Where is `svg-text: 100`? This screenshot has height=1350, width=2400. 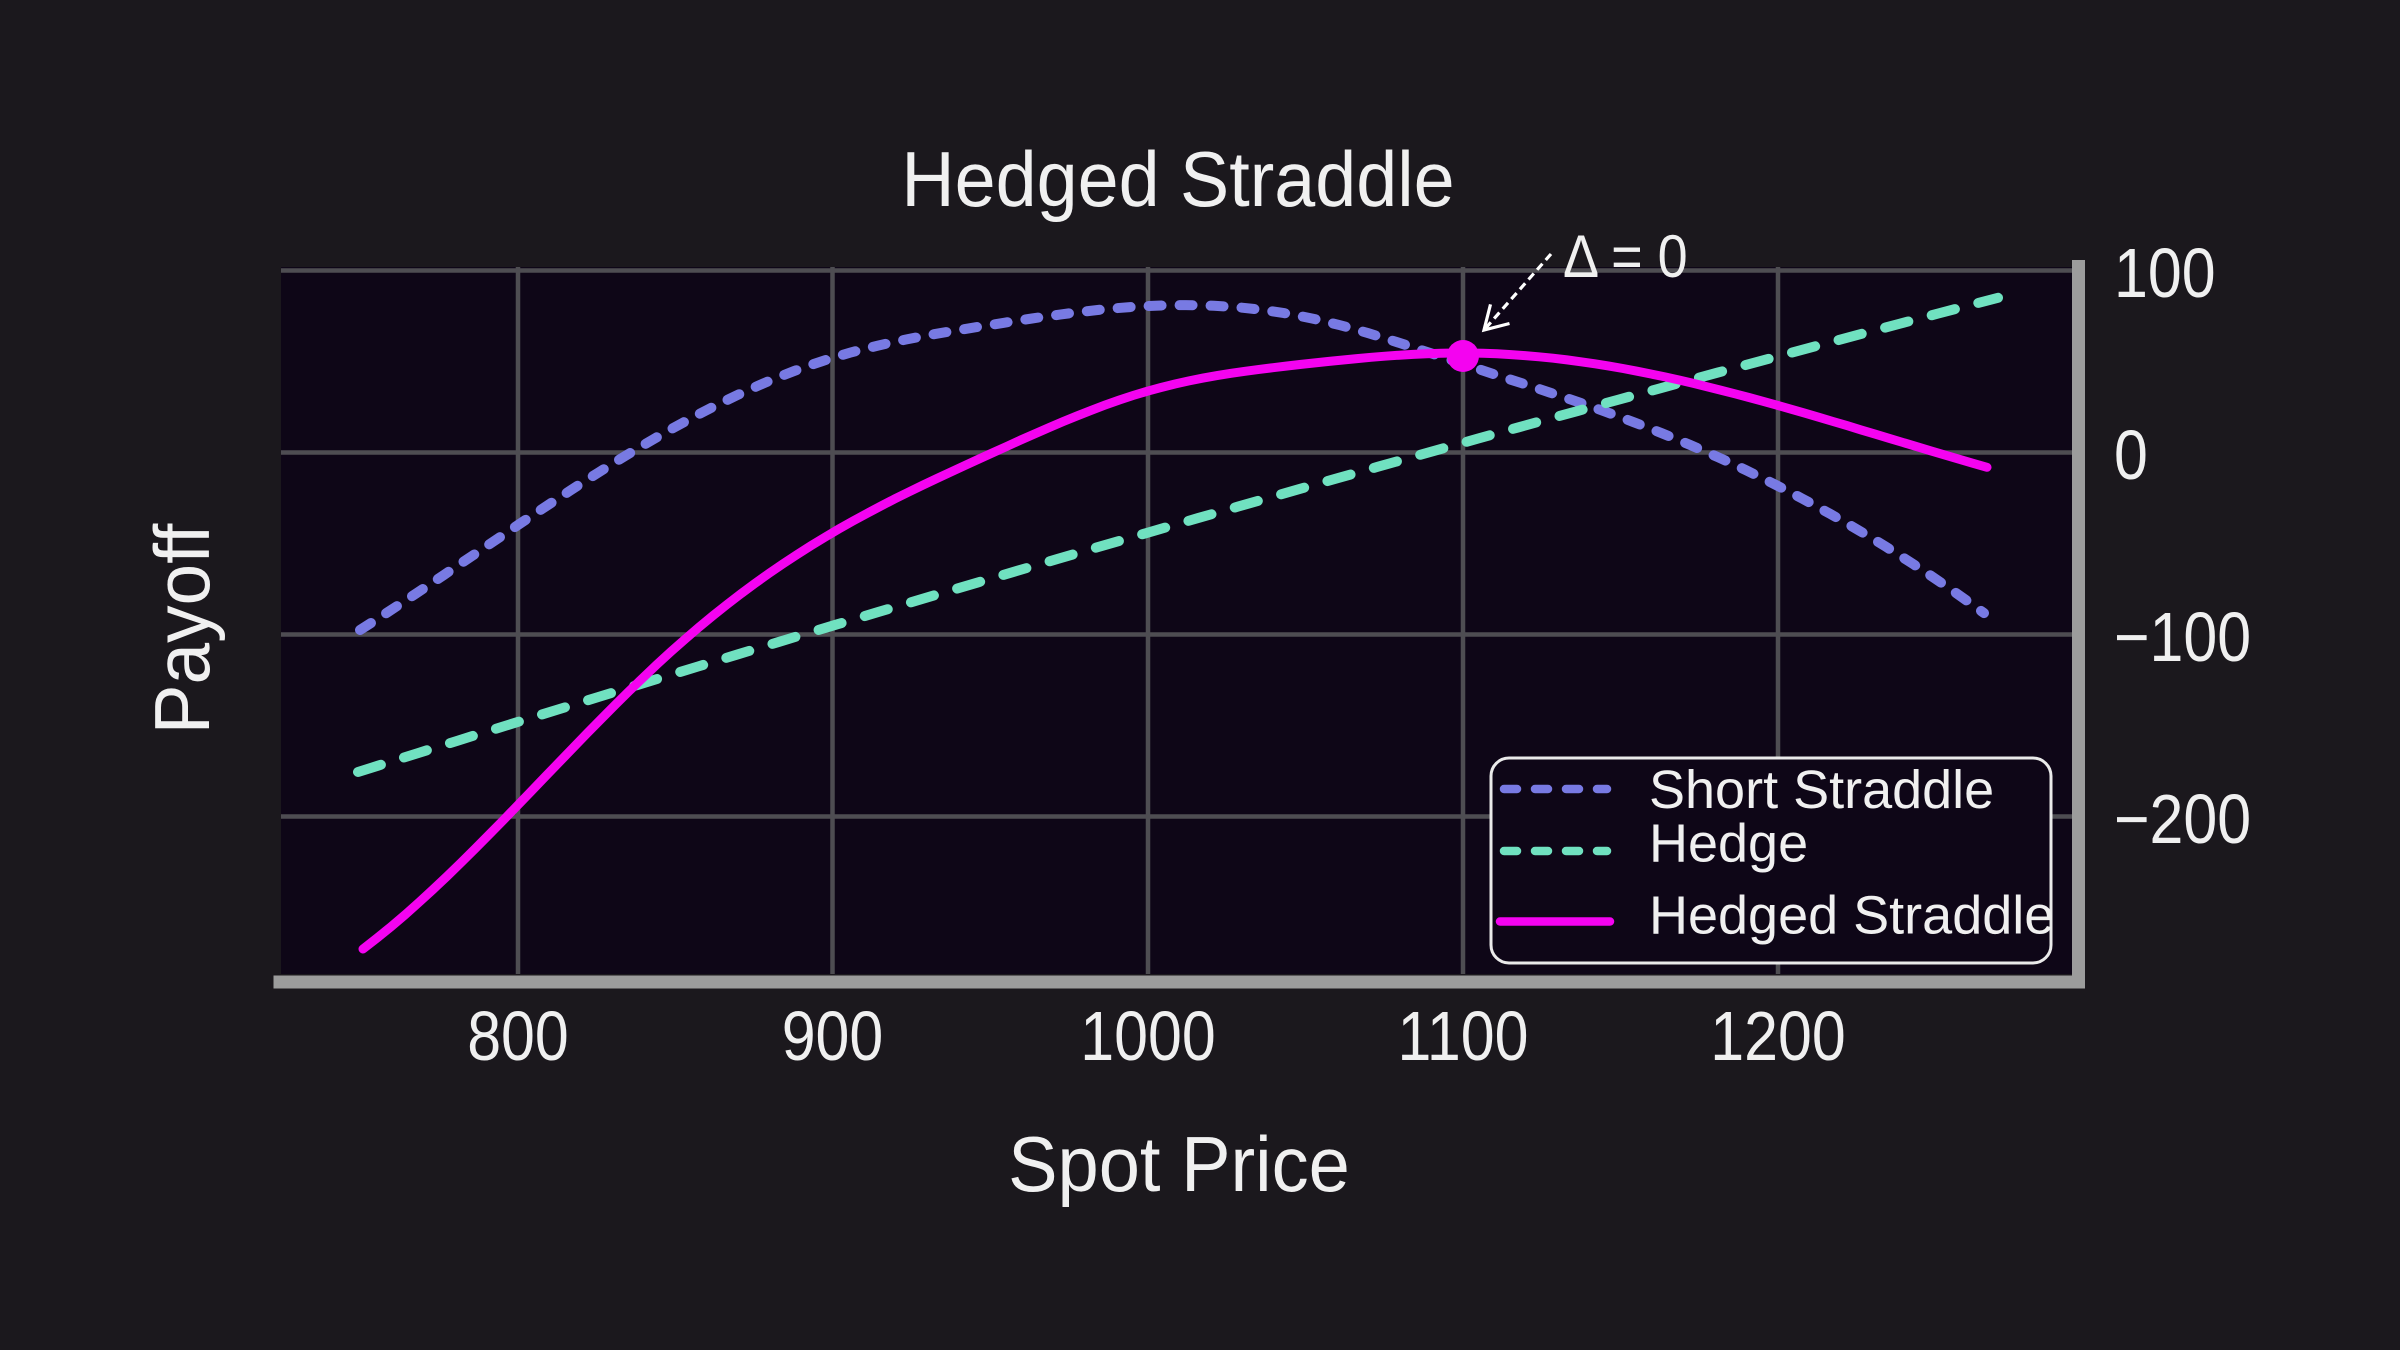 svg-text: 100 is located at coordinates (2165, 273).